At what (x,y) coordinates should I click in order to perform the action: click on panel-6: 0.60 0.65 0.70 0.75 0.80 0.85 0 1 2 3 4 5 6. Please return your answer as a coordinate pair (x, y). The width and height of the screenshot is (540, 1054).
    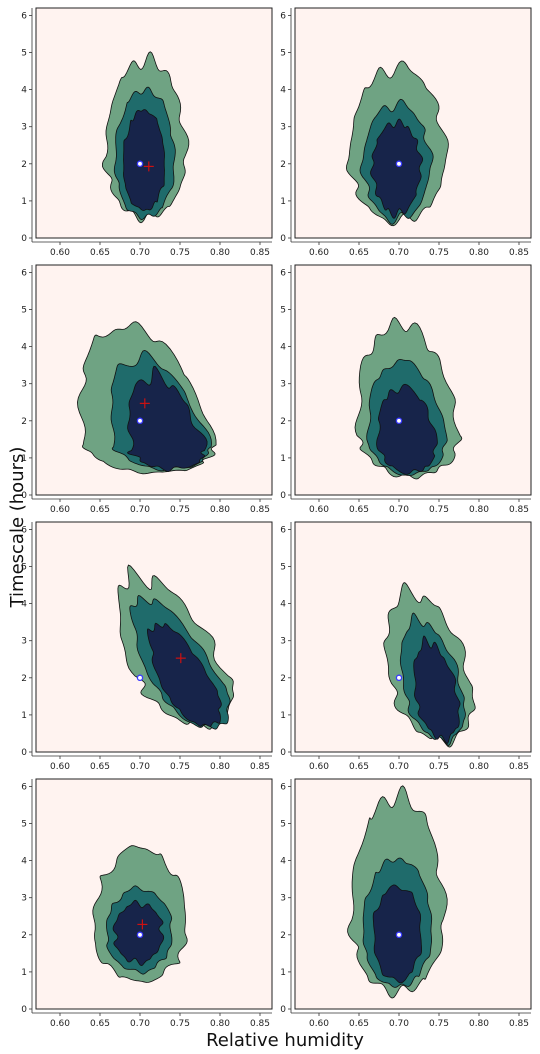
    Looking at the image, I should click on (406, 646).